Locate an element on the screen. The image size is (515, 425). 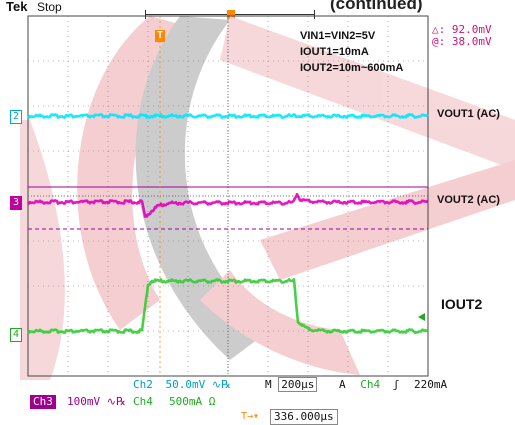
annotation-iout2: IOUT2=10m~600mA is located at coordinates (352, 68).